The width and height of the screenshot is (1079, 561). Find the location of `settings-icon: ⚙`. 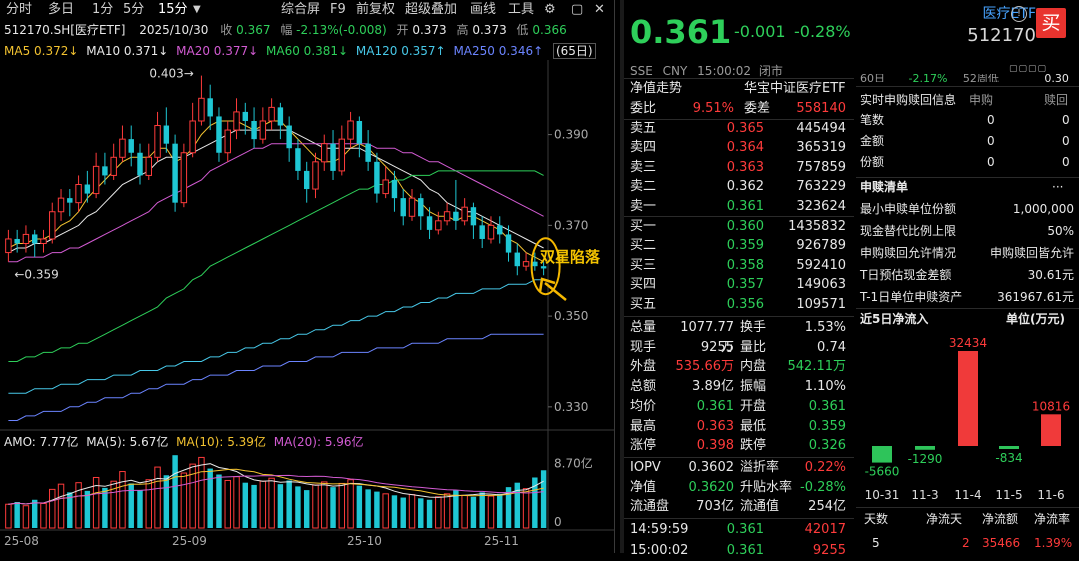

settings-icon: ⚙ is located at coordinates (550, 9).